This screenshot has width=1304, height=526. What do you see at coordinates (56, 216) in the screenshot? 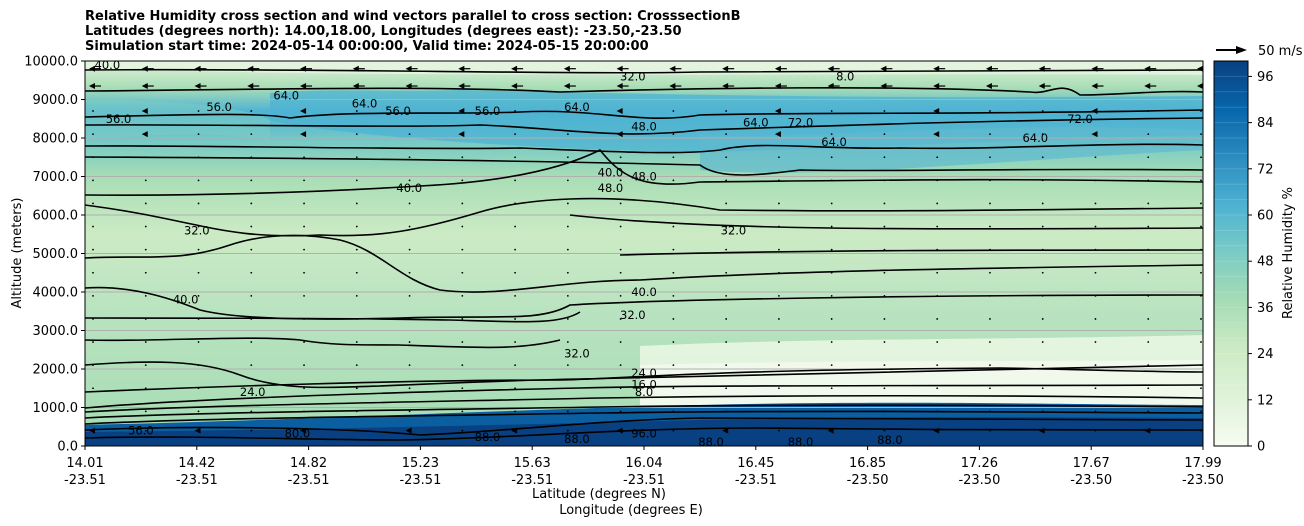
I see `y-tick-label: 6000.0` at bounding box center [56, 216].